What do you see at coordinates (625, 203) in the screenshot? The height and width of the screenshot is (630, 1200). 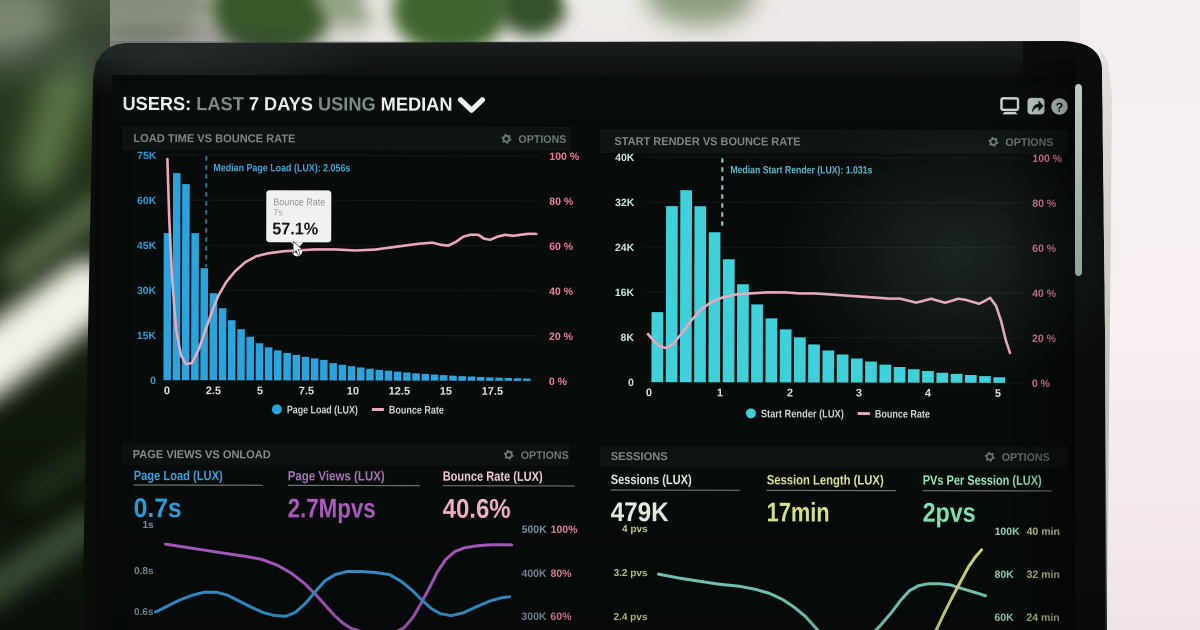 I see `svg-text: 32K` at bounding box center [625, 203].